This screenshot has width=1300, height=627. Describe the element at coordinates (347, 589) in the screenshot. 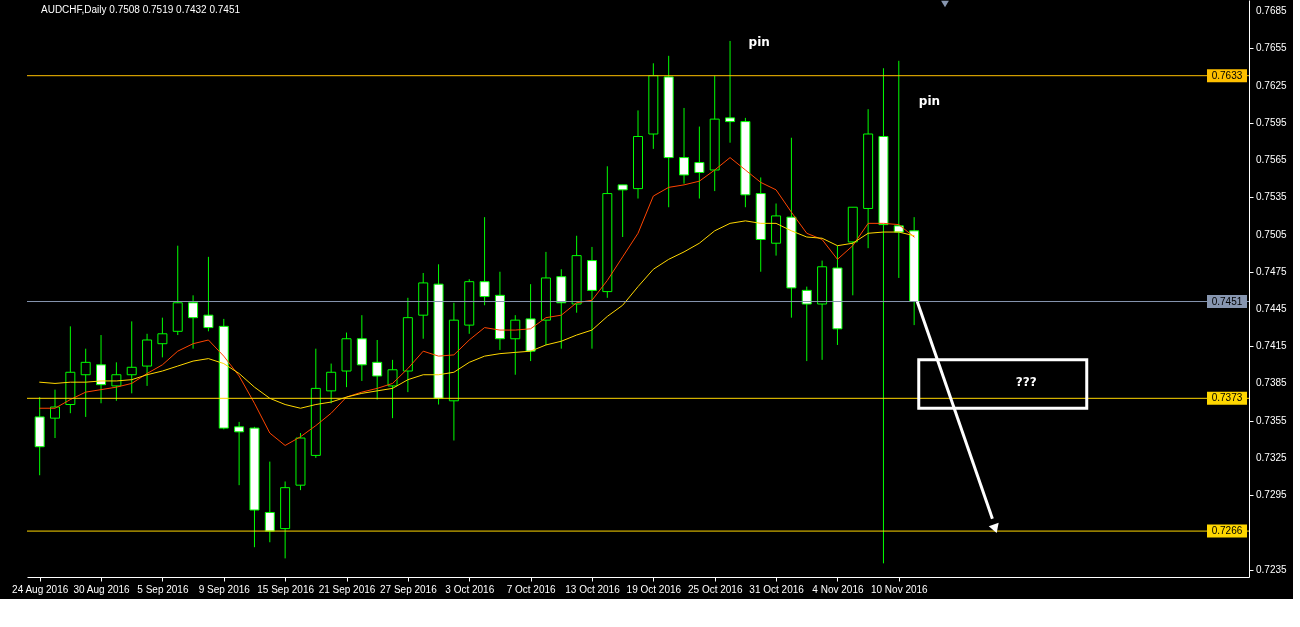

I see `x-tick-label: 21 Sep 2016` at that location.